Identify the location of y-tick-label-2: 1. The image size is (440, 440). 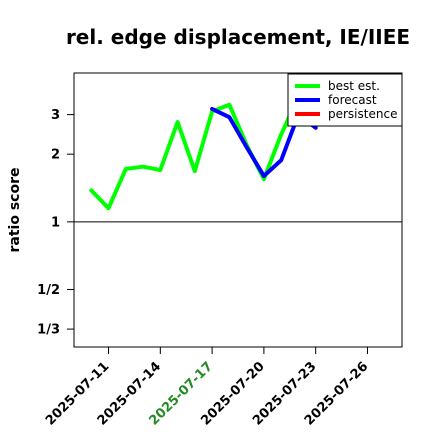
(55, 222).